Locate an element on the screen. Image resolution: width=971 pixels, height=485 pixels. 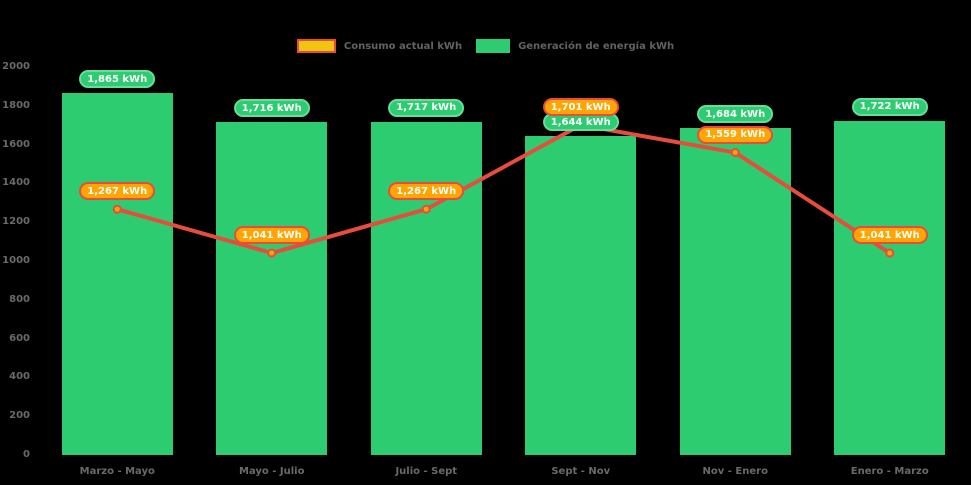
y-axis-tick-label: 1200 is located at coordinates (16, 222).